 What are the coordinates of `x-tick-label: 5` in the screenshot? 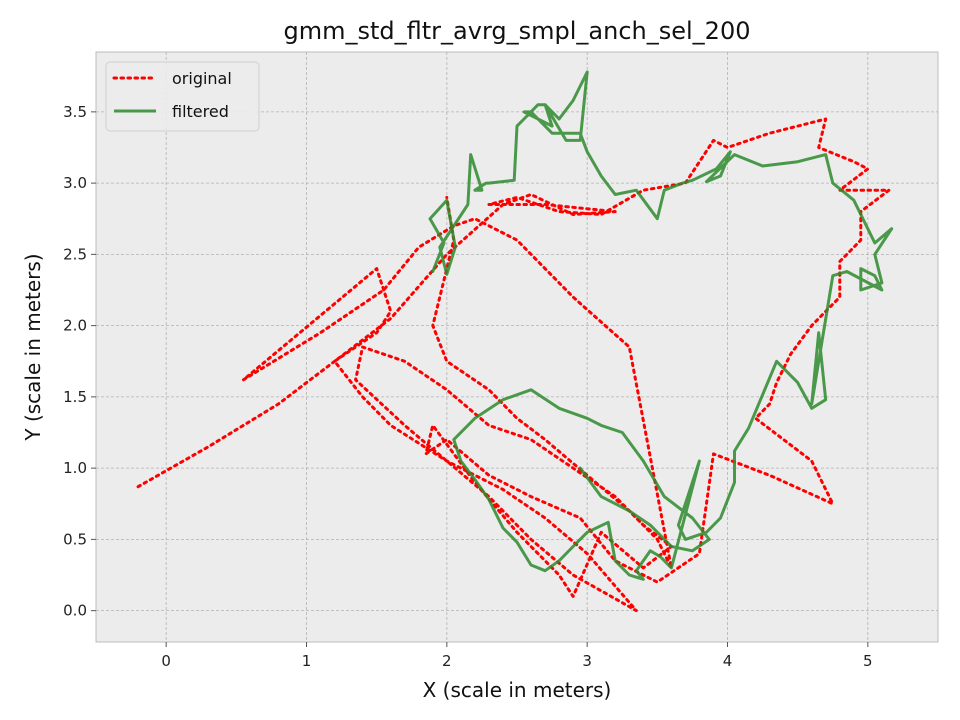 It's located at (868, 661).